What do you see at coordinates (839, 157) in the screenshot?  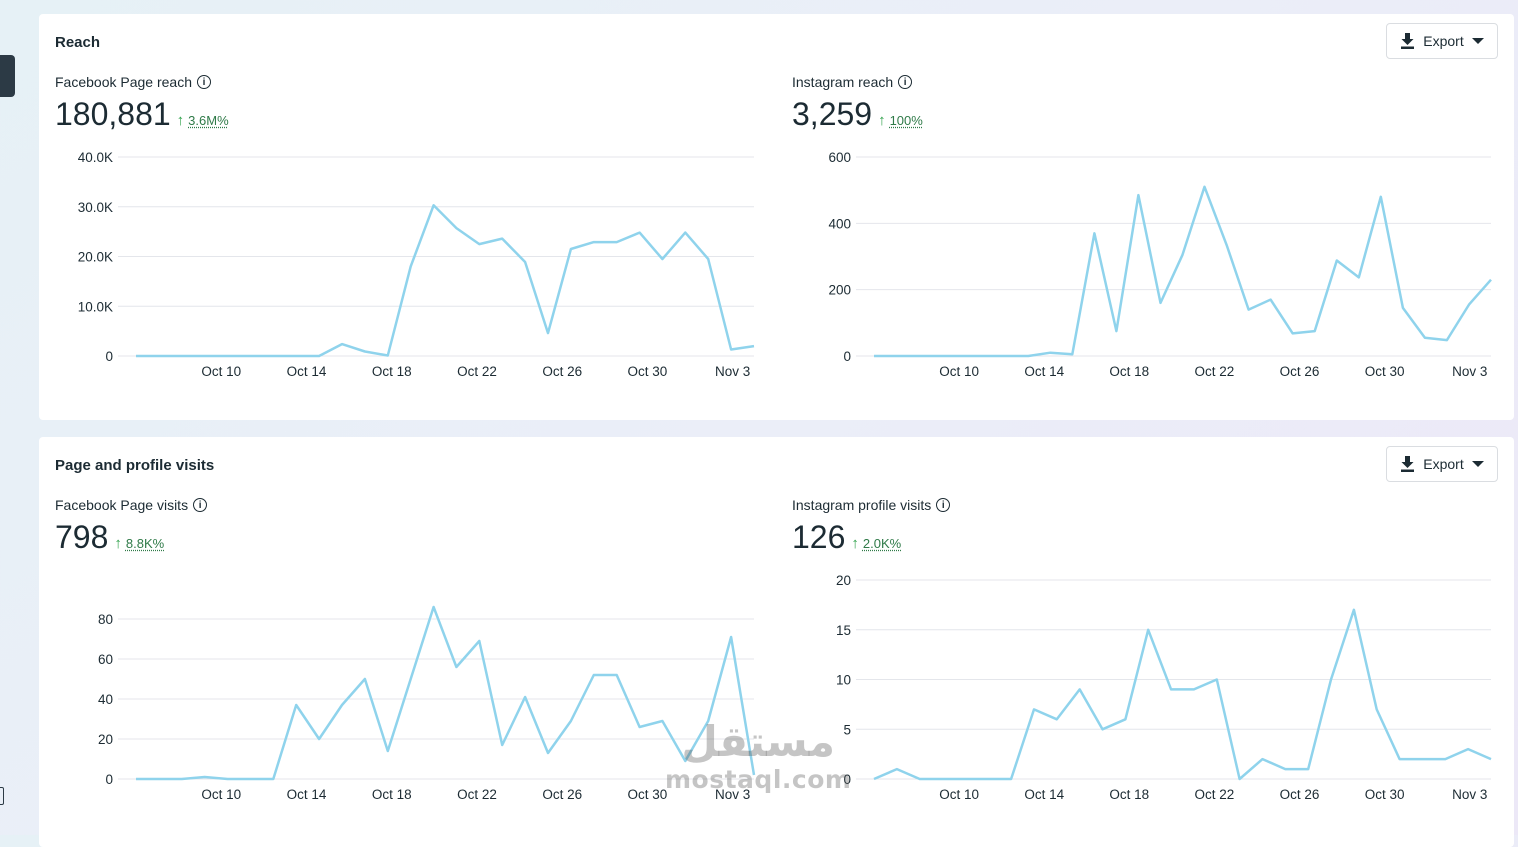 I see `y-tick-label: 600` at bounding box center [839, 157].